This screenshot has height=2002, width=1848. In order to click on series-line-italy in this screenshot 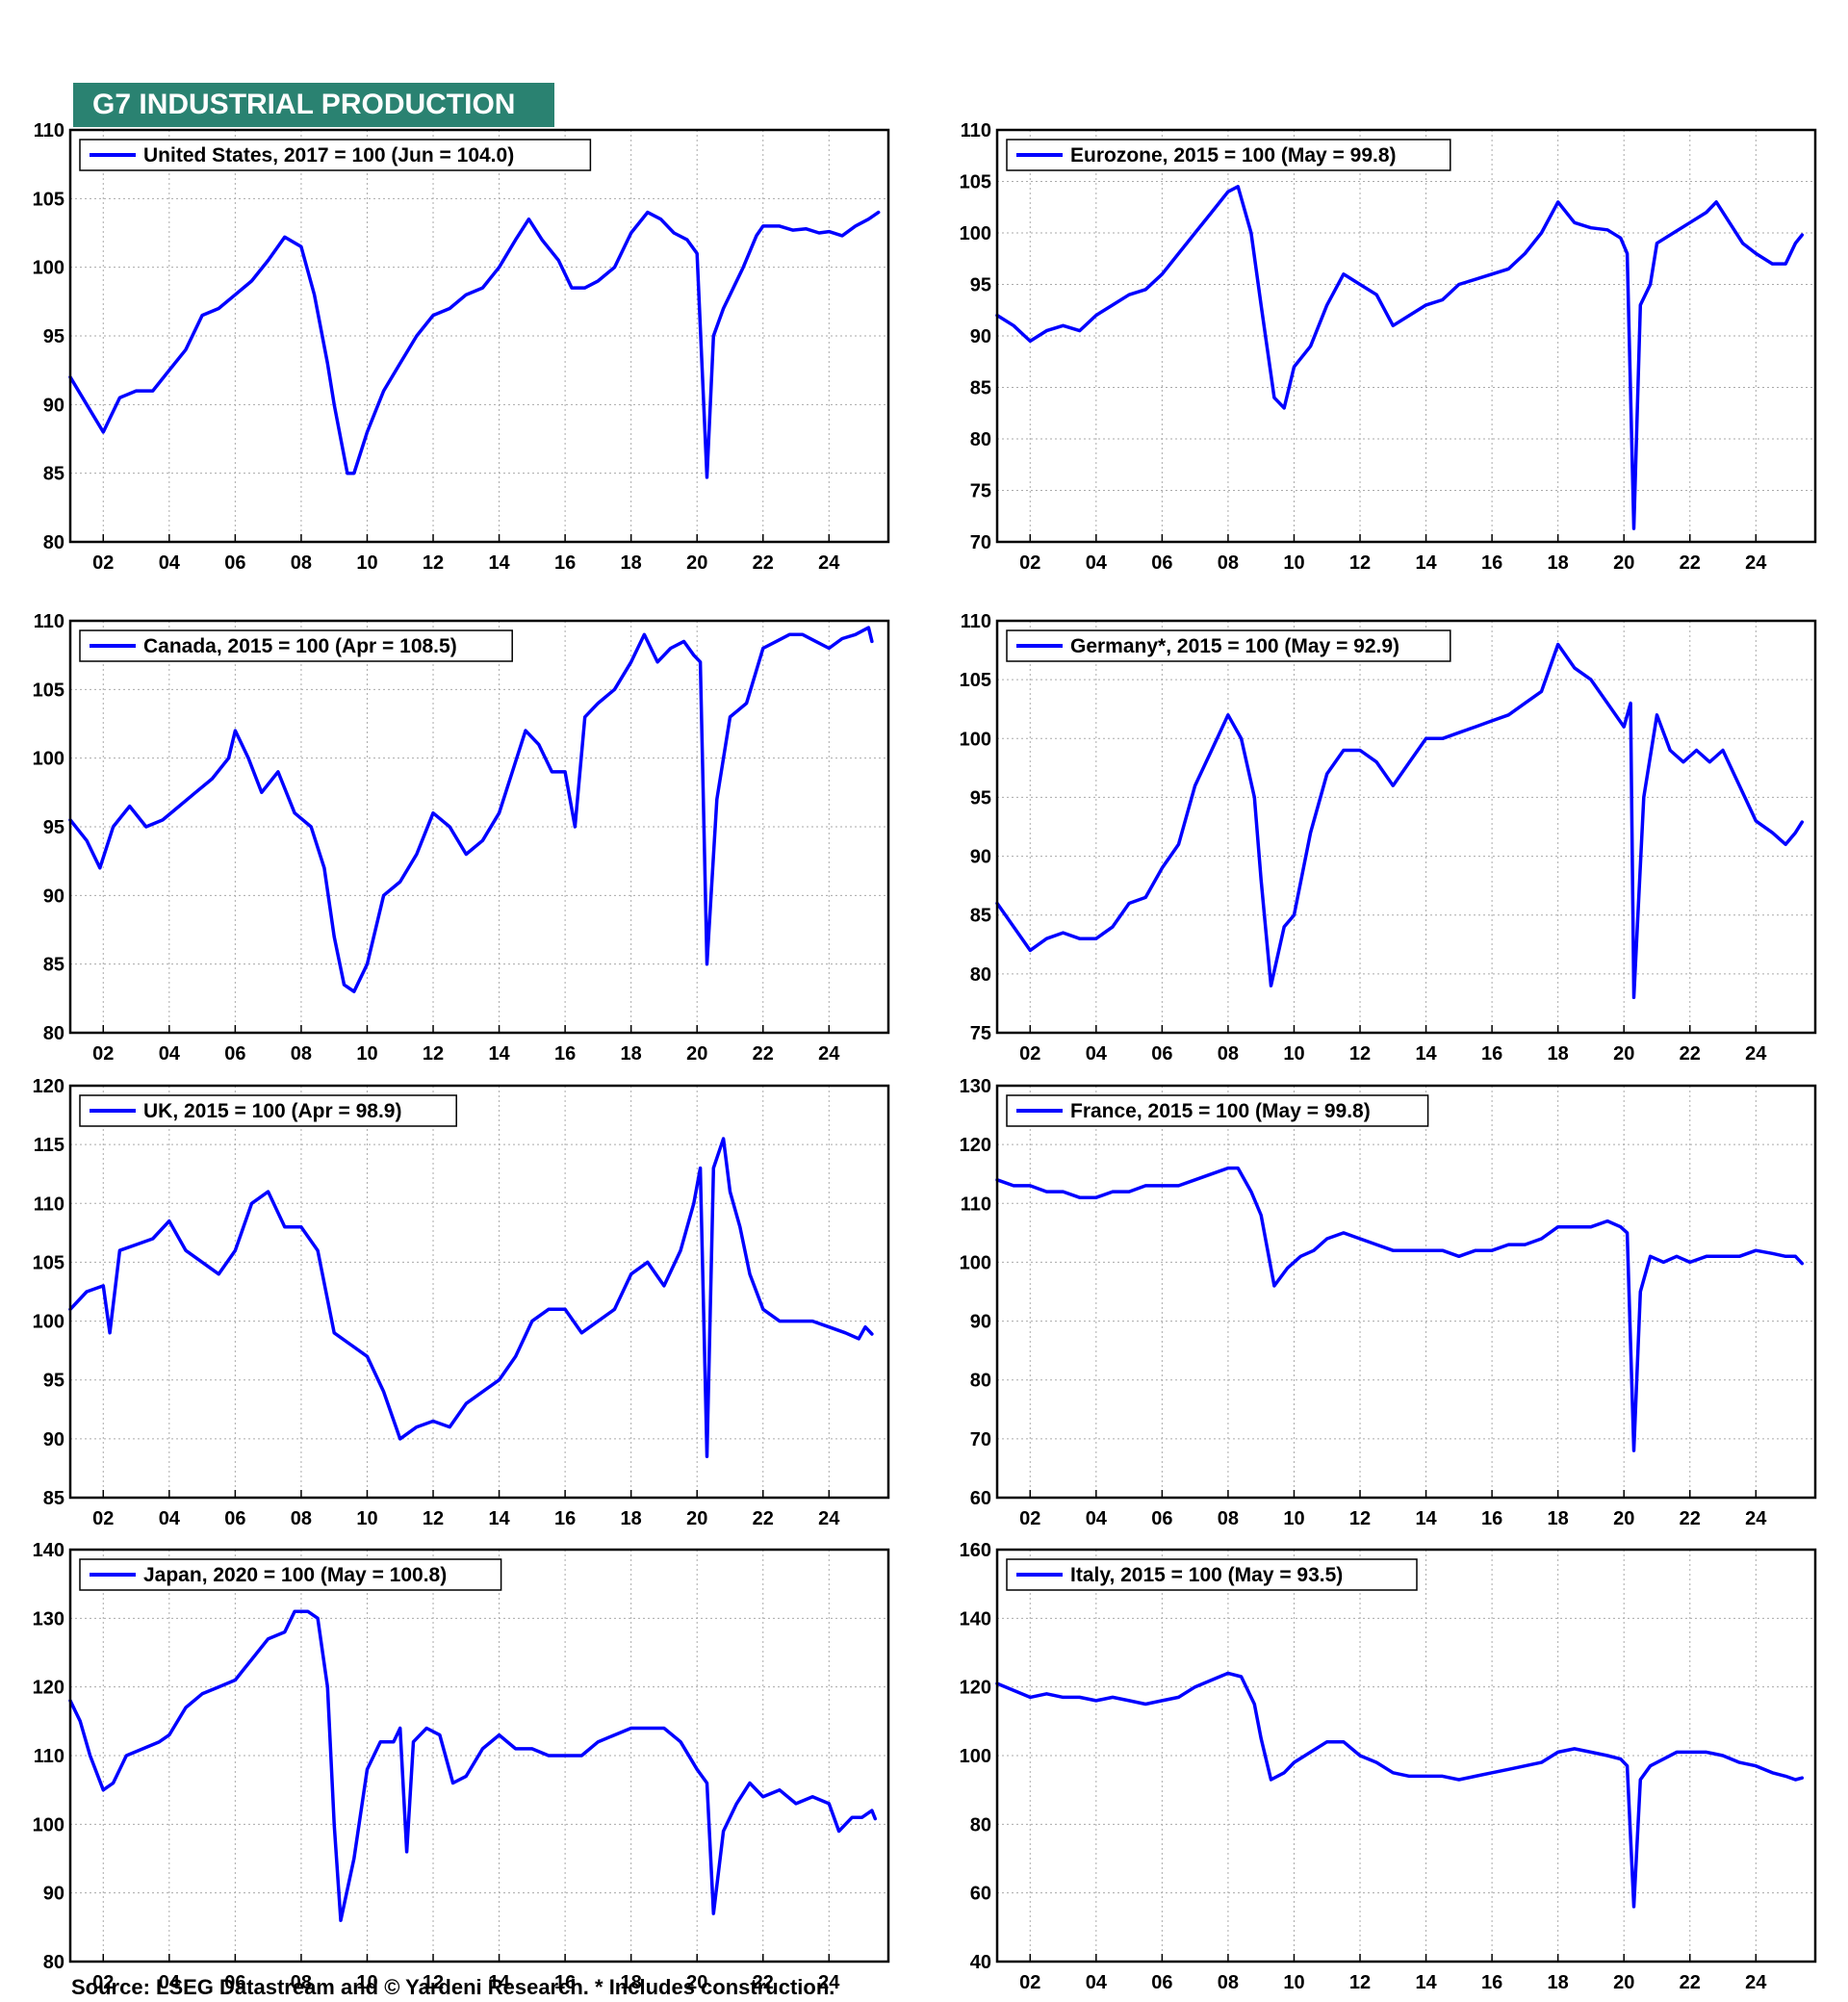, I will do `click(1400, 1790)`.